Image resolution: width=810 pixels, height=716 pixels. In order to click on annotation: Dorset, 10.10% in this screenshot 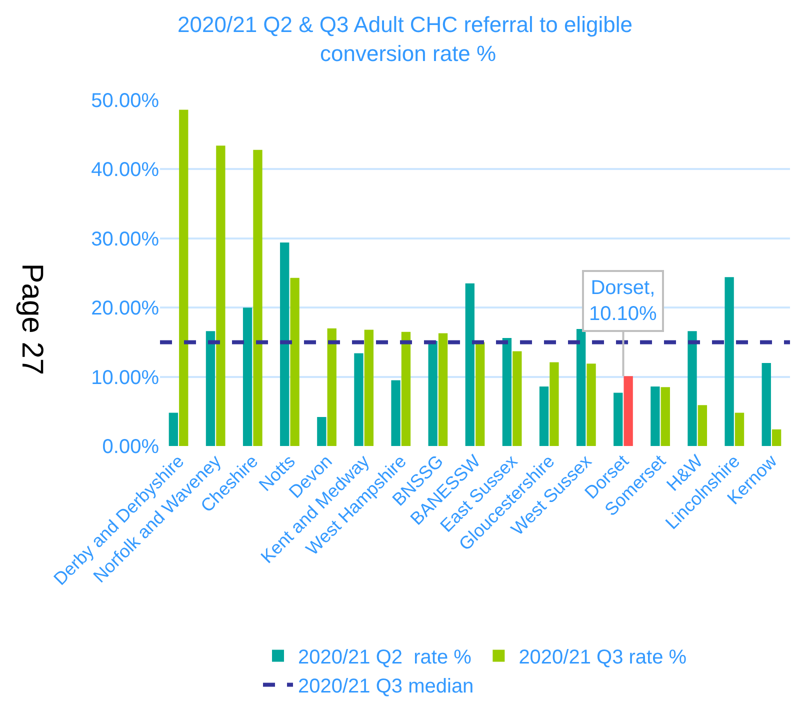, I will do `click(623, 301)`.